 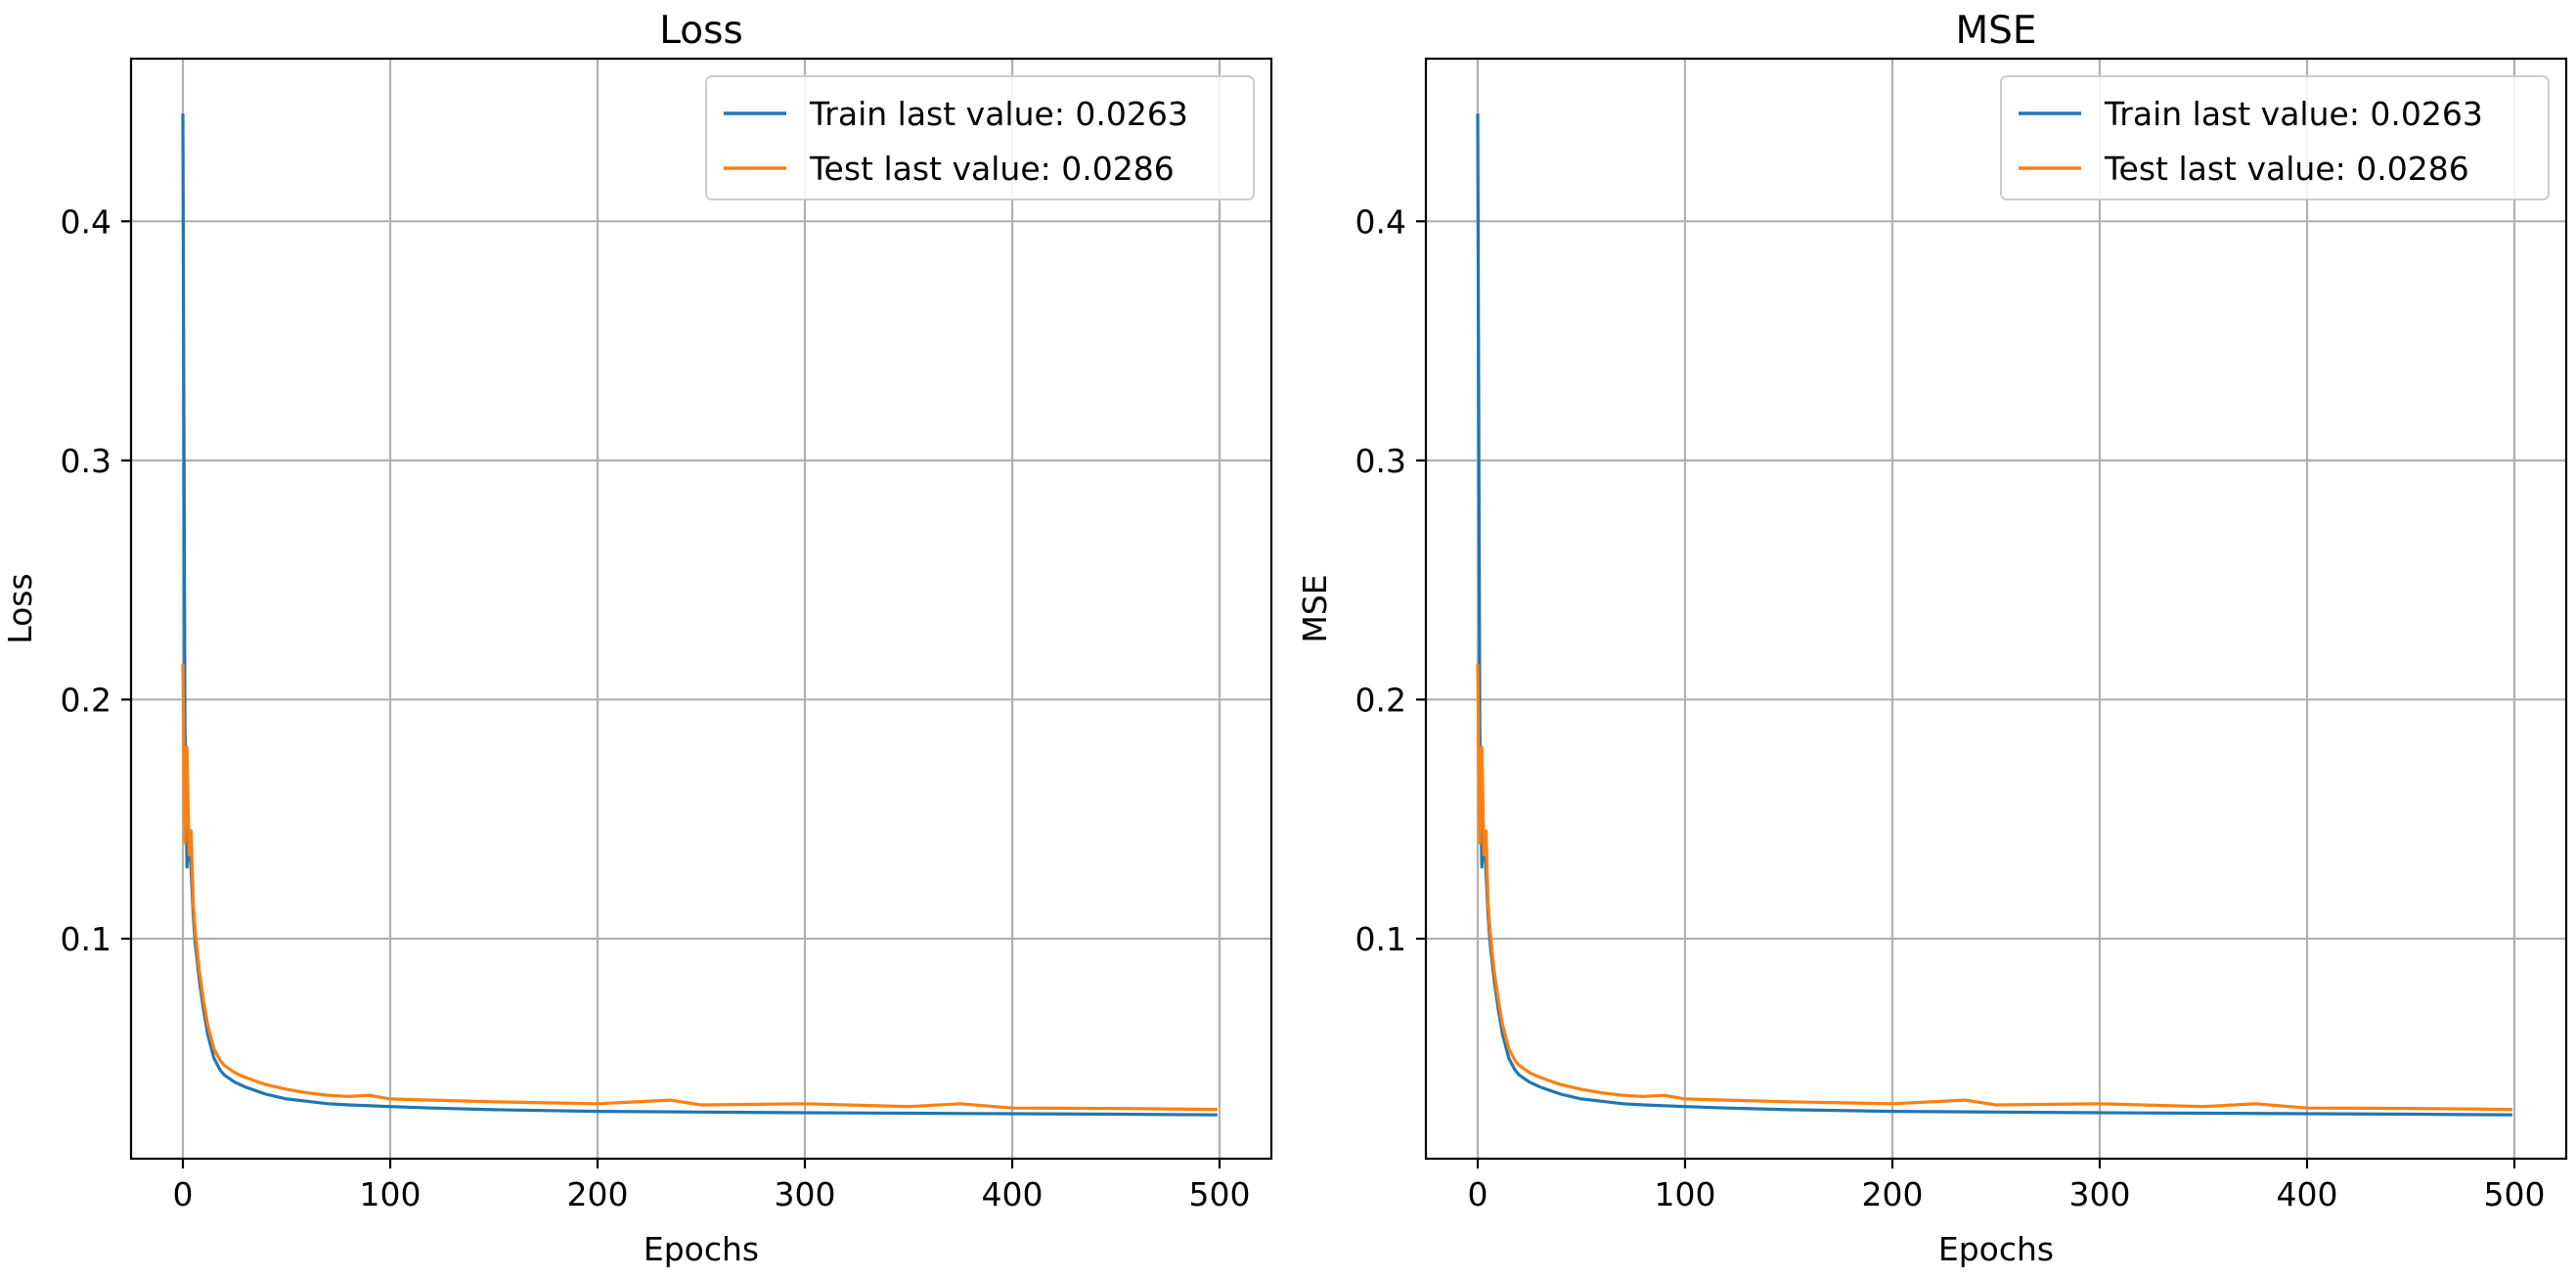 What do you see at coordinates (598, 1194) in the screenshot?
I see `chart-1-x-tick-label-2: 200` at bounding box center [598, 1194].